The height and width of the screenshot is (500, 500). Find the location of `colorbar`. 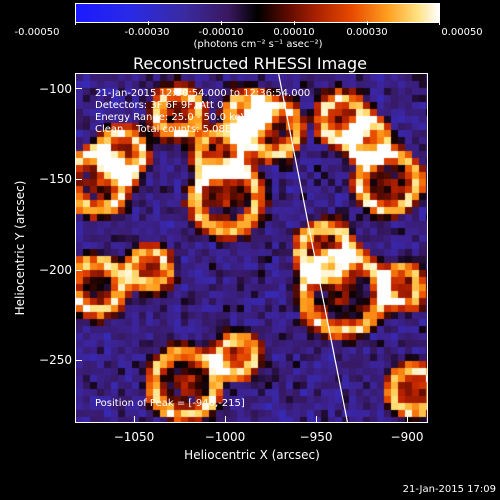

colorbar is located at coordinates (257, 13).